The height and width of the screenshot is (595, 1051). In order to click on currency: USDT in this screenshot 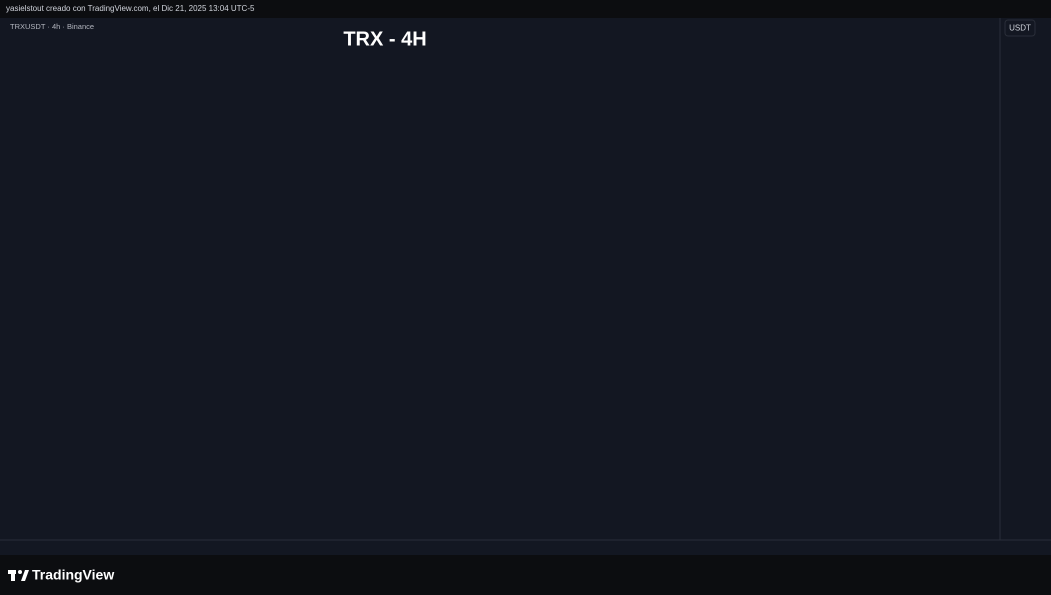, I will do `click(1020, 28)`.